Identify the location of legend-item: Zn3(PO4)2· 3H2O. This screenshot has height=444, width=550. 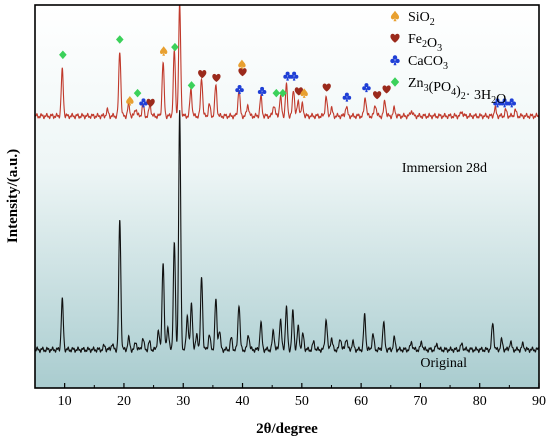
(448, 91).